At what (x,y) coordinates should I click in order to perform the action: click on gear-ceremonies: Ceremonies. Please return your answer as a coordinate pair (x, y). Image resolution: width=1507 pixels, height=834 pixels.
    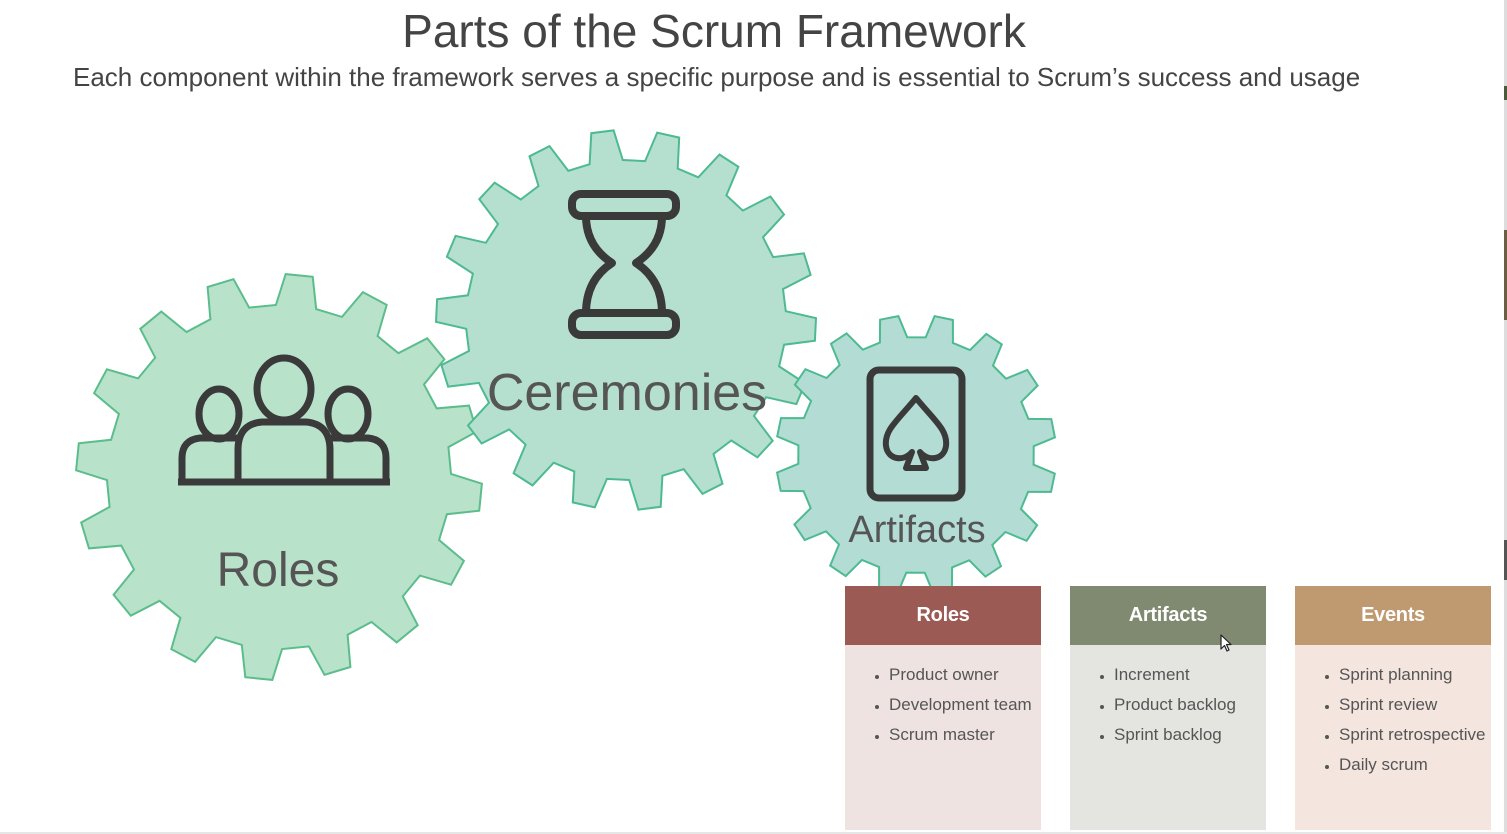
    Looking at the image, I should click on (626, 320).